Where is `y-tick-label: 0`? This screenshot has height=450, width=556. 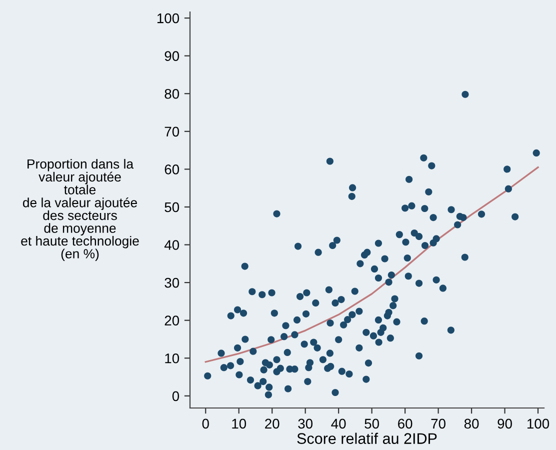 y-tick-label: 0 is located at coordinates (176, 396).